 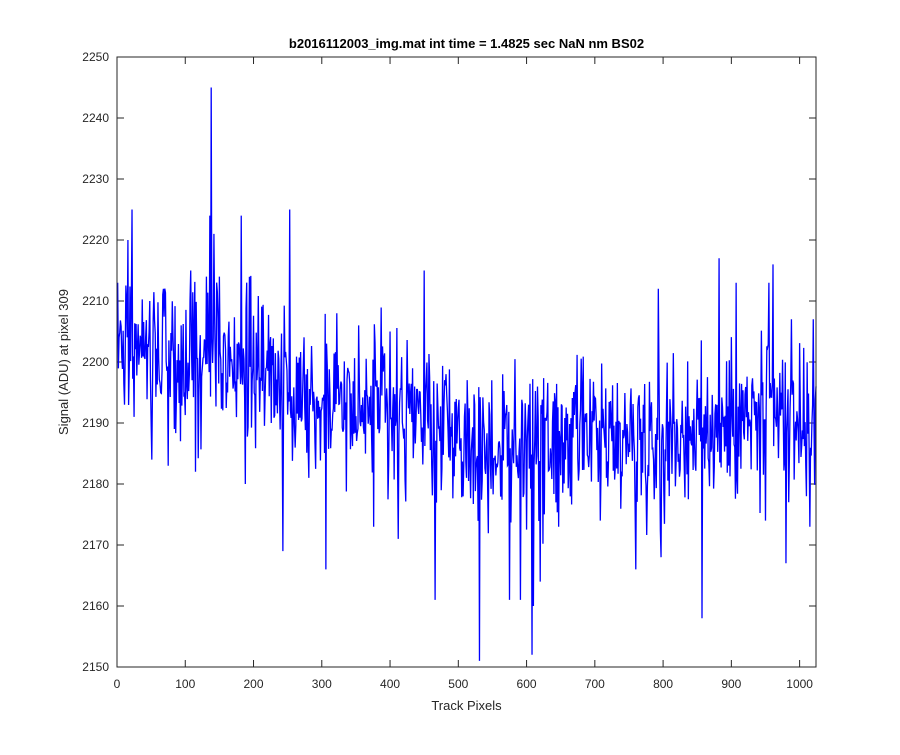 I want to click on x-tick-label: 600, so click(x=527, y=684).